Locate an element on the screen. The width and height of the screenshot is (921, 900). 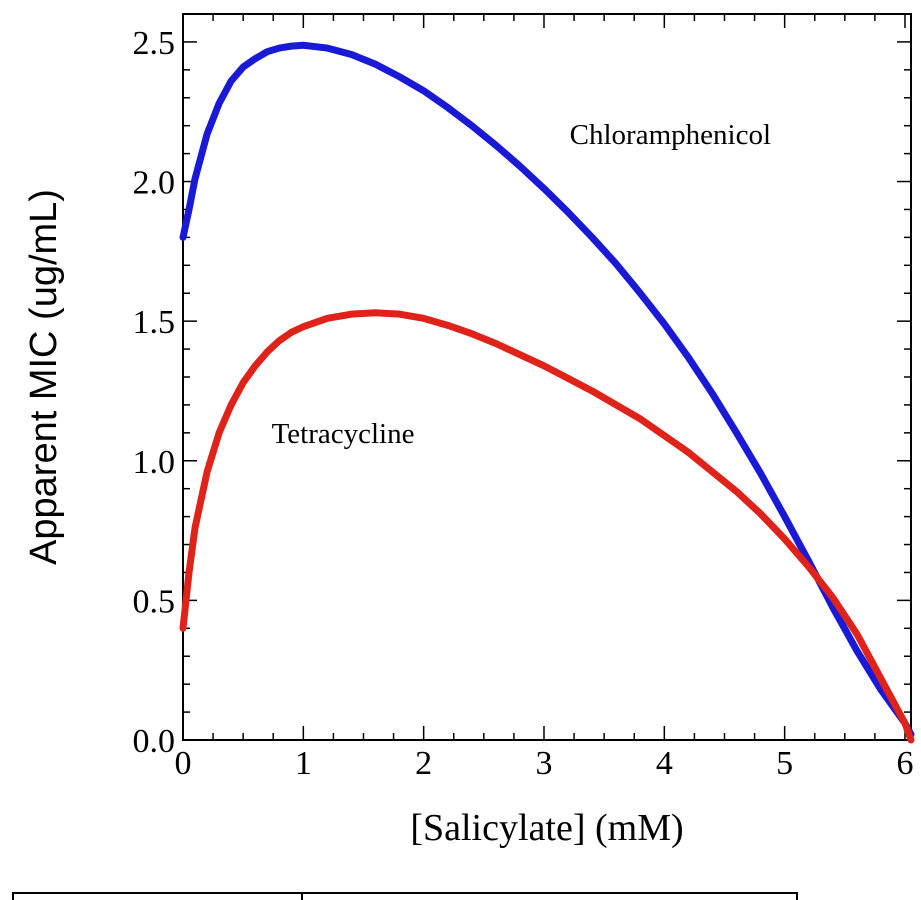
x-axis-title: [Salicylate] (mM) is located at coordinates (546, 828).